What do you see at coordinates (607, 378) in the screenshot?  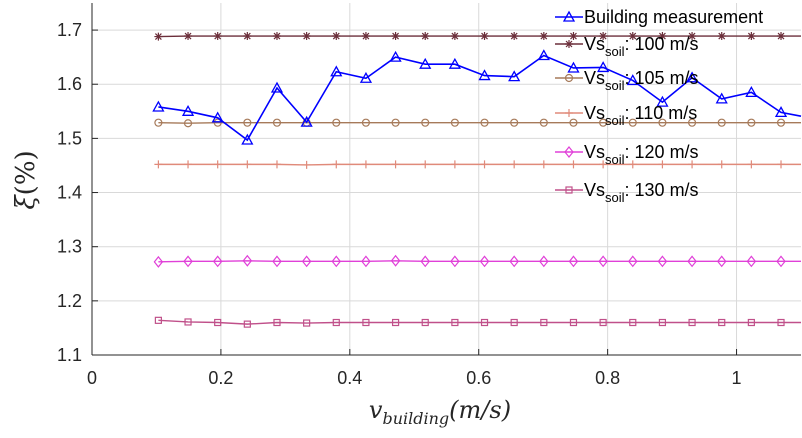 I see `x-tick-label: 0.8` at bounding box center [607, 378].